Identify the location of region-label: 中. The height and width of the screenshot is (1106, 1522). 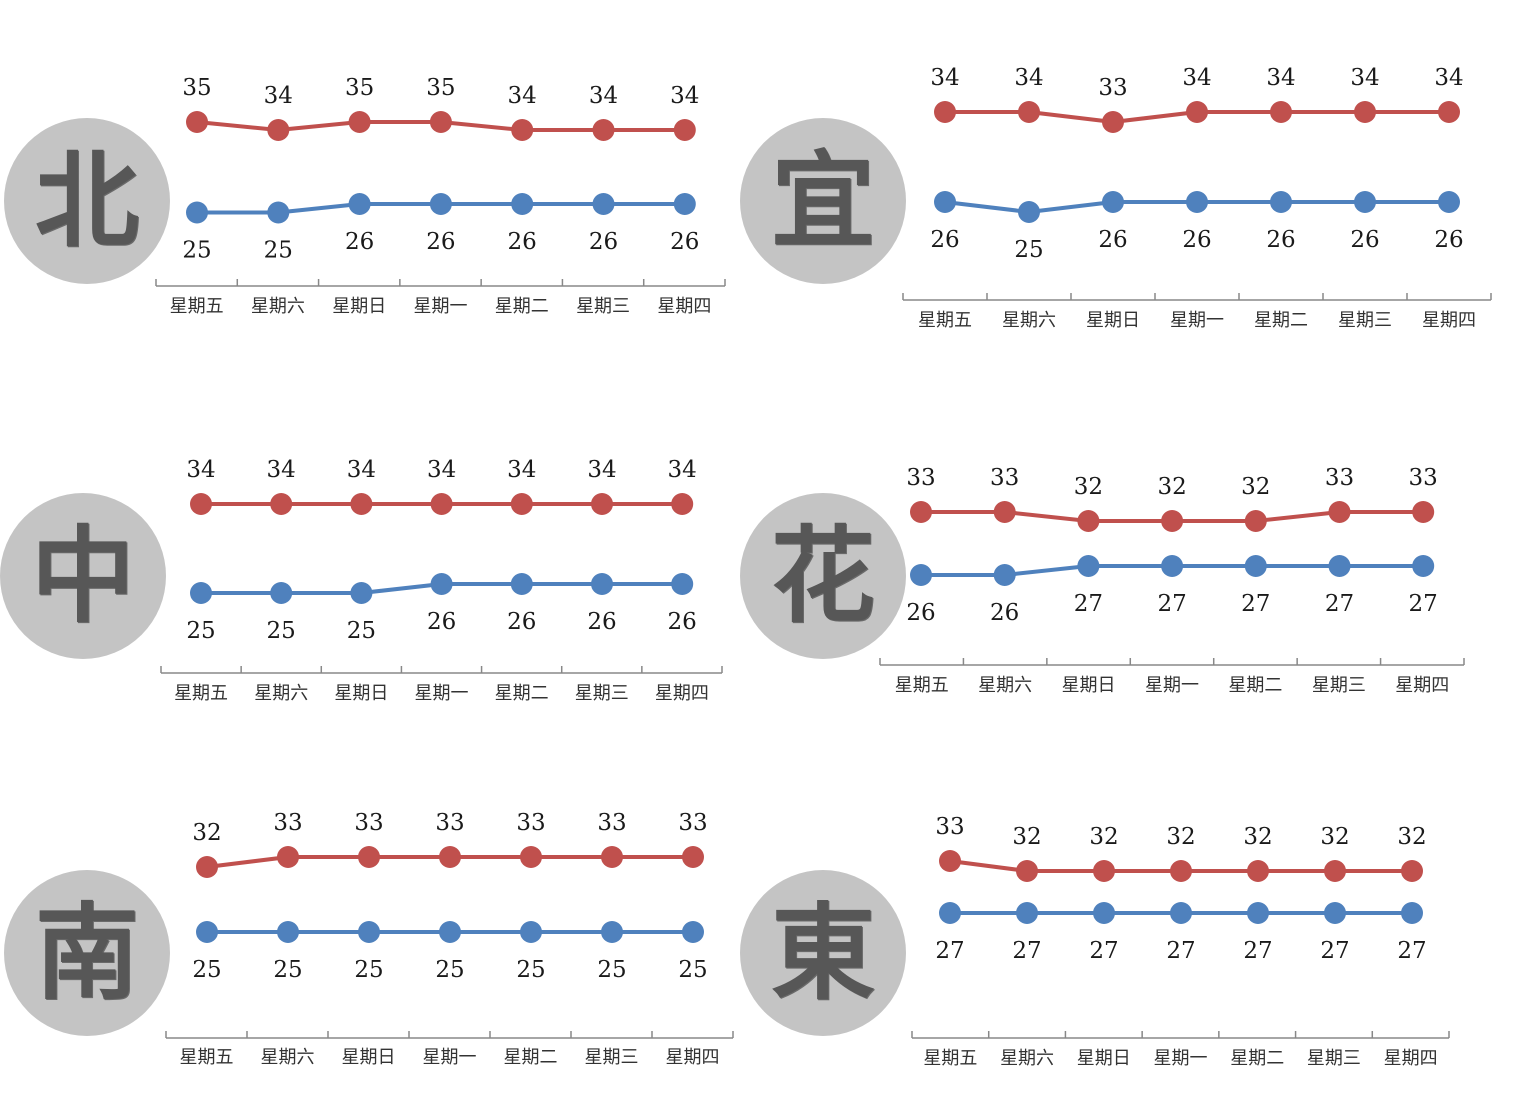
(82, 576).